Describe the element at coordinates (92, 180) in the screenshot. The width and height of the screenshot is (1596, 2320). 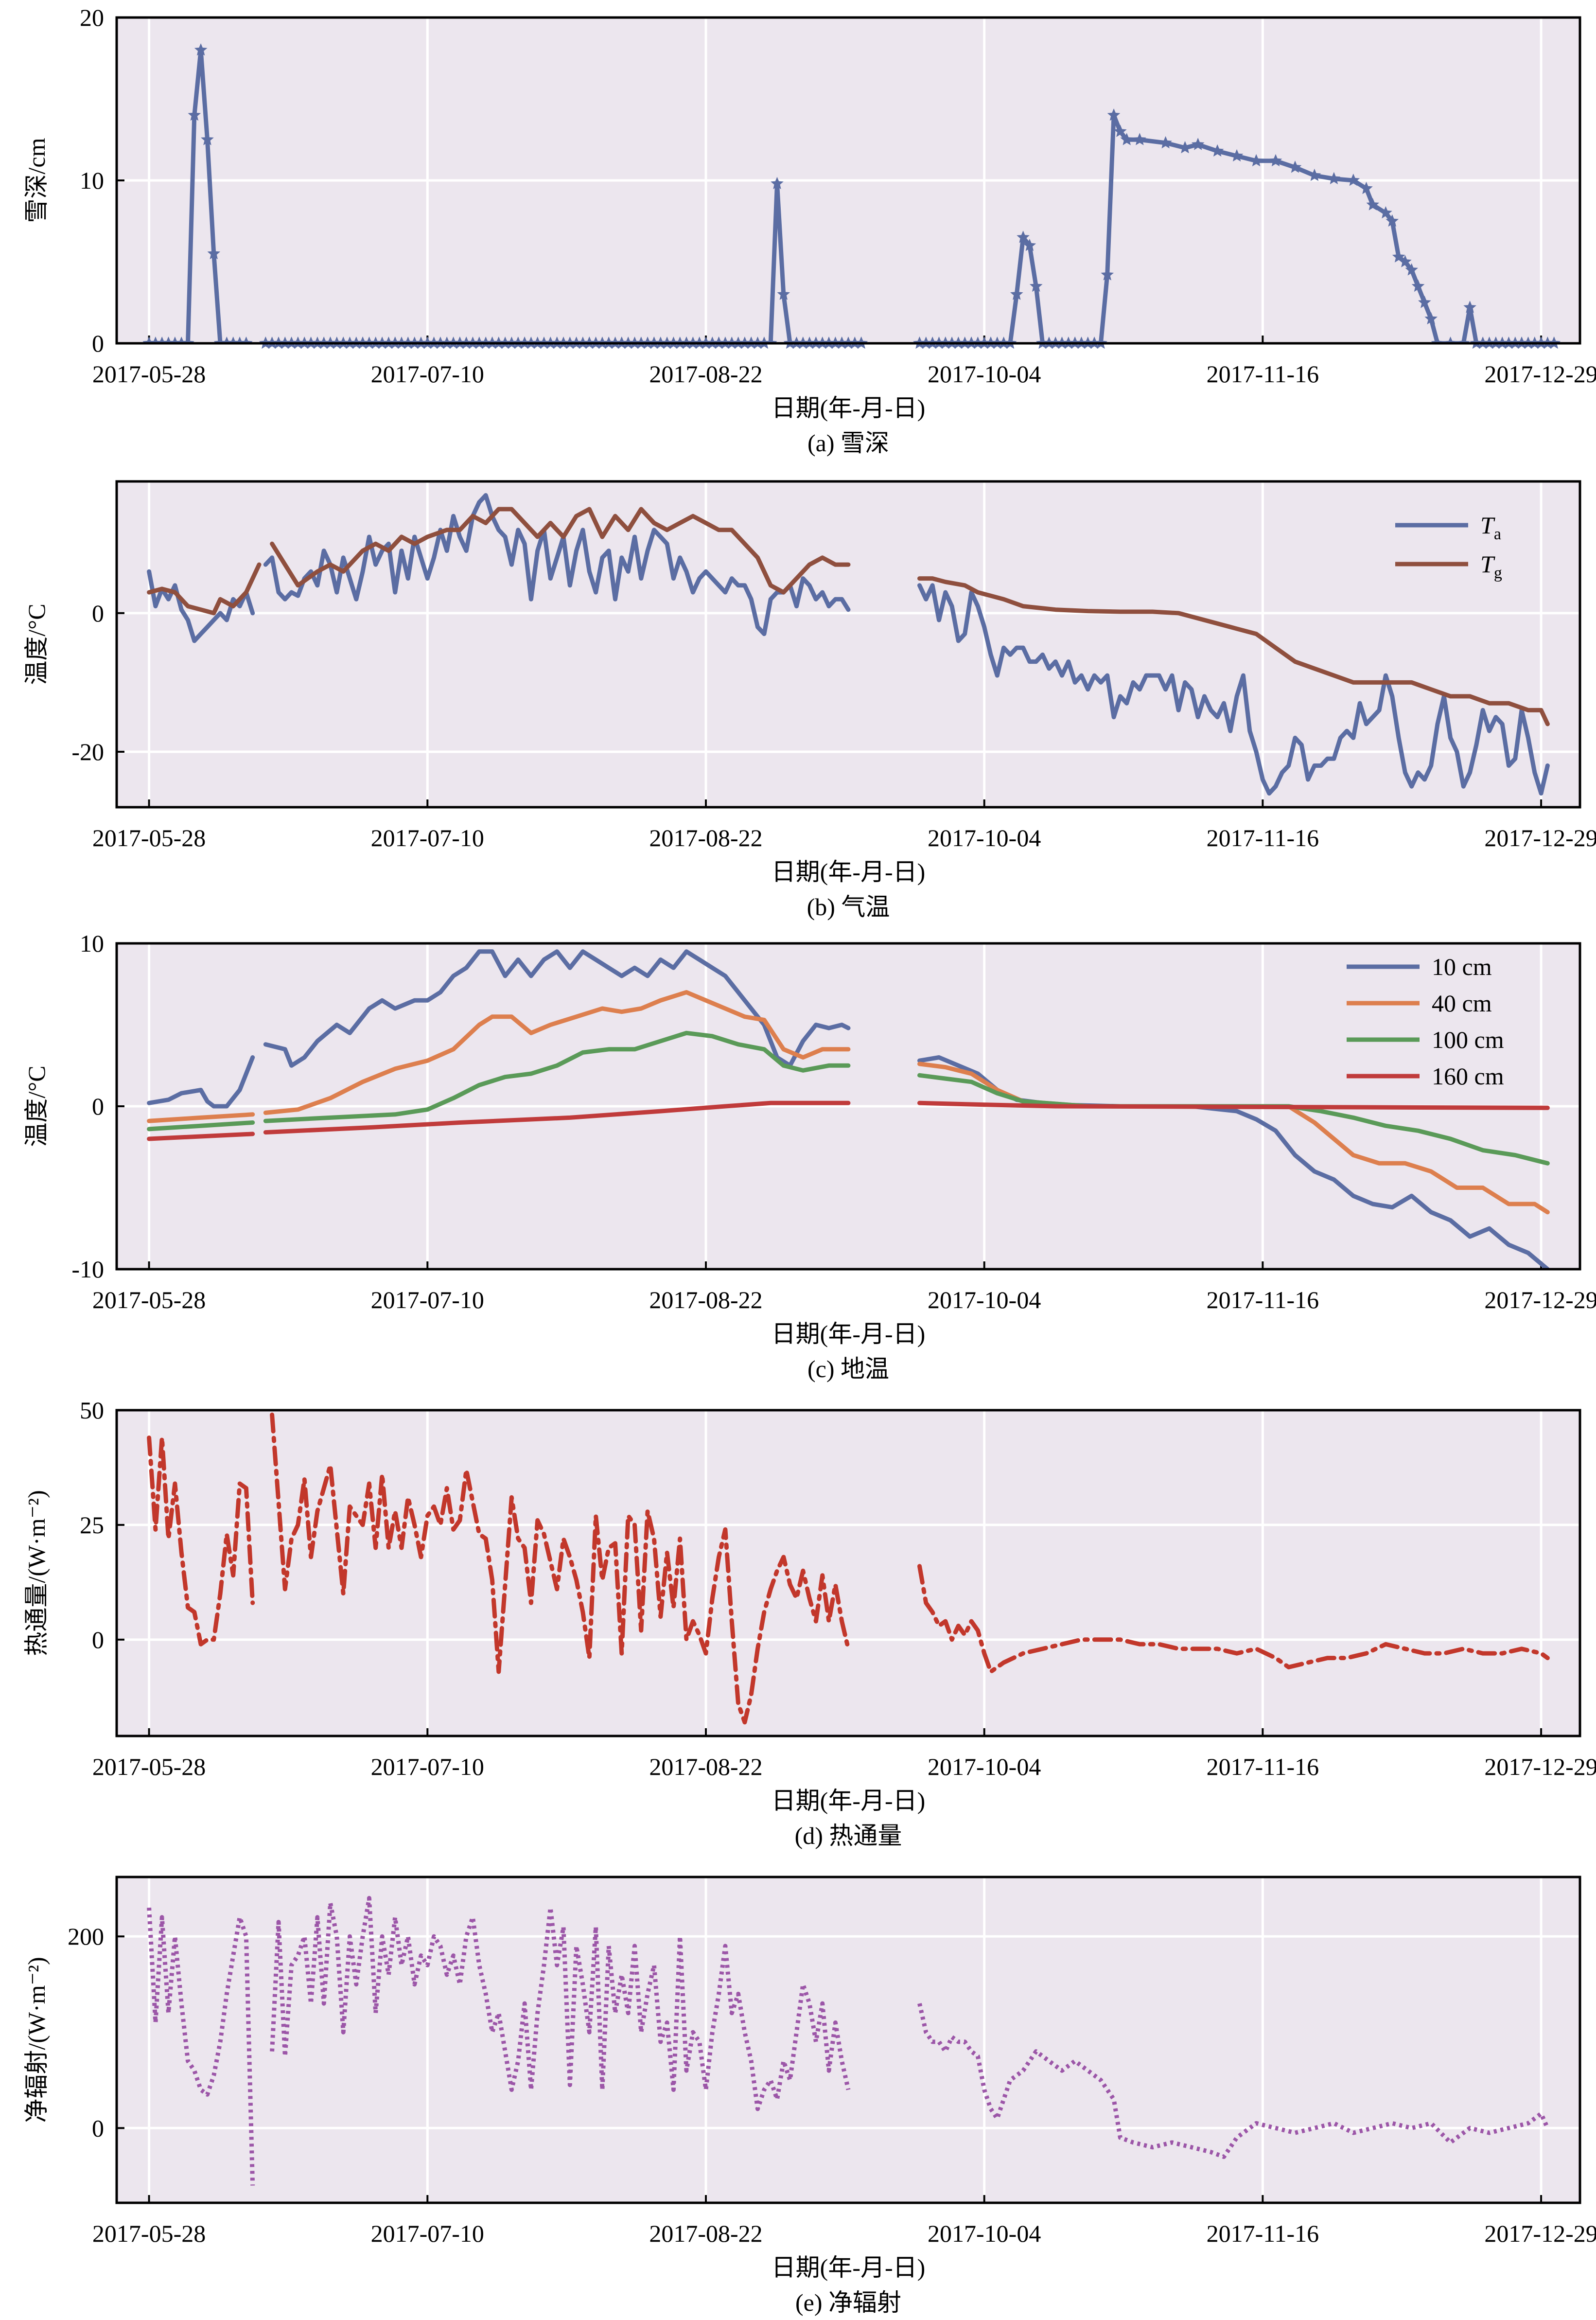
I see `y-tick-label: 10` at that location.